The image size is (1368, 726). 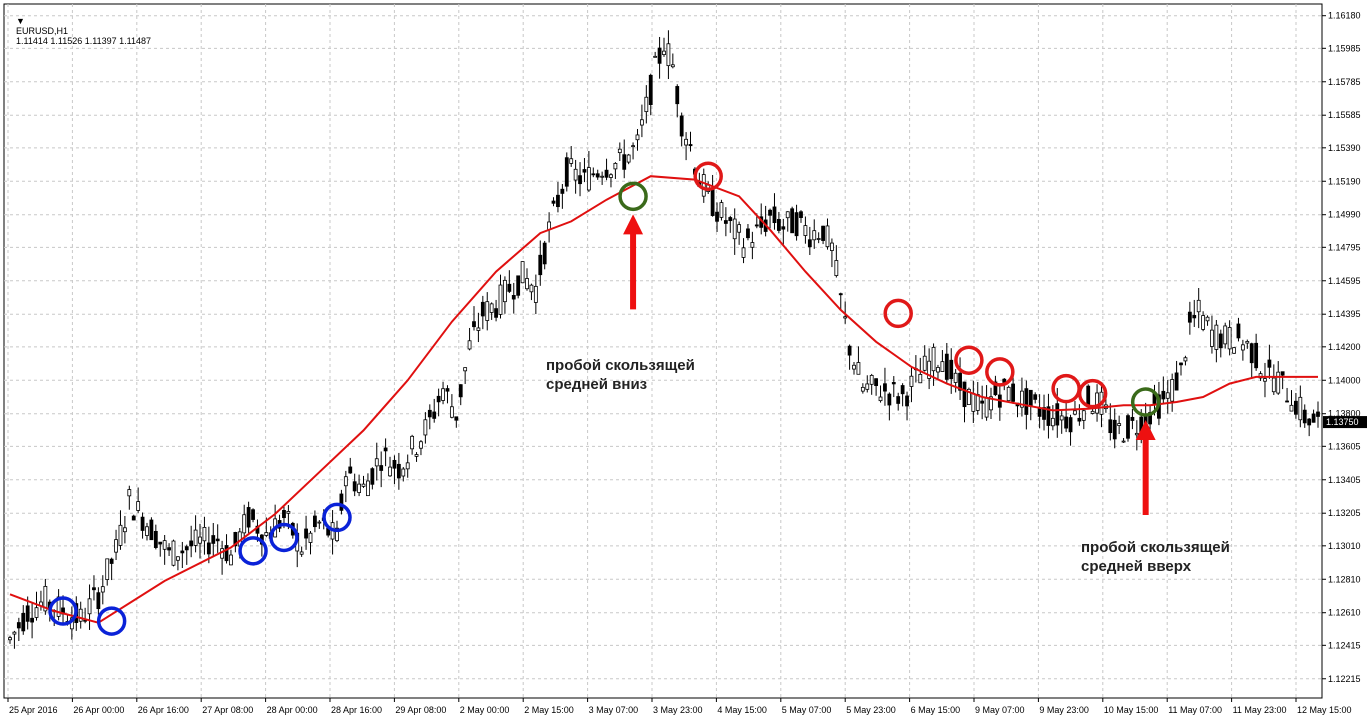 What do you see at coordinates (1145, 402) in the screenshot?
I see `green-circle-marker` at bounding box center [1145, 402].